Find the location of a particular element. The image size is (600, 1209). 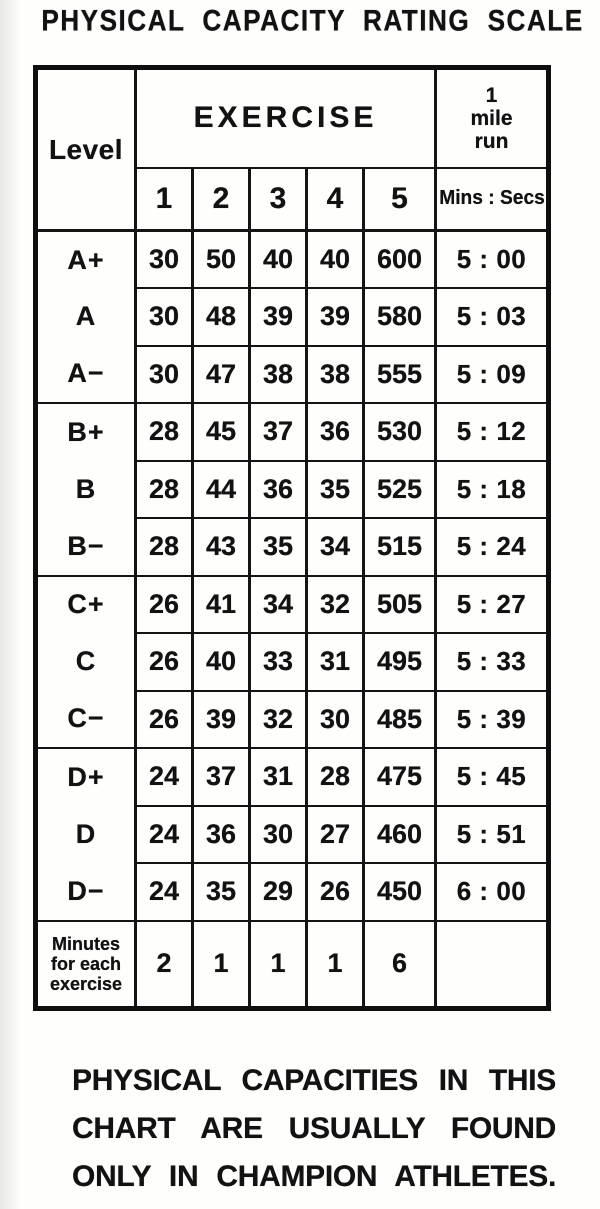

exercise-value-cell: 485 is located at coordinates (399, 719).